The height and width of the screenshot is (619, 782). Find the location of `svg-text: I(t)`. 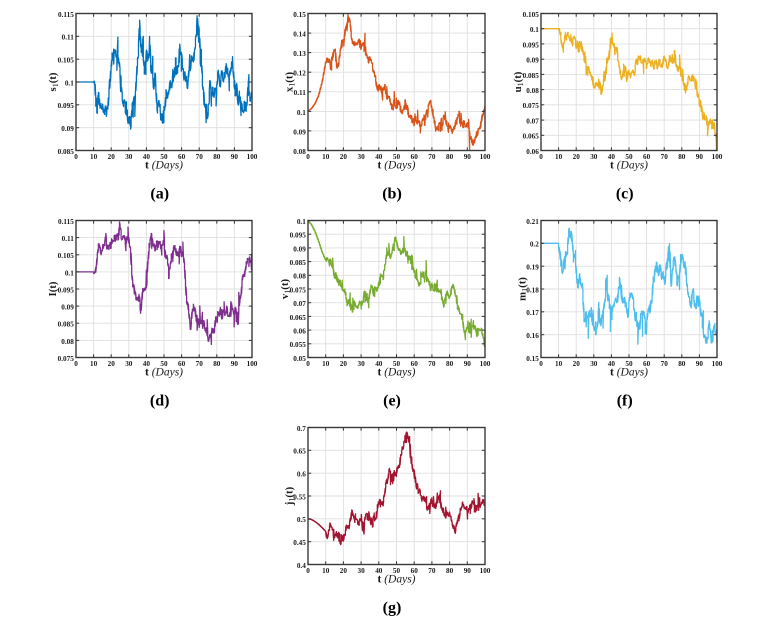

svg-text: I(t) is located at coordinates (53, 288).